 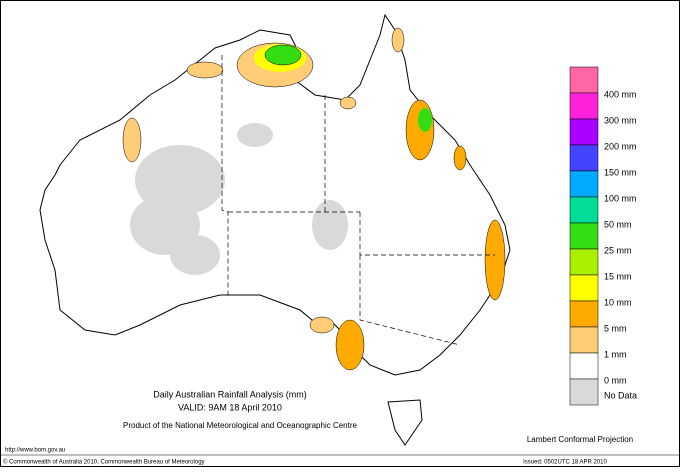 What do you see at coordinates (620, 198) in the screenshot?
I see `legend-label: 100 mm` at bounding box center [620, 198].